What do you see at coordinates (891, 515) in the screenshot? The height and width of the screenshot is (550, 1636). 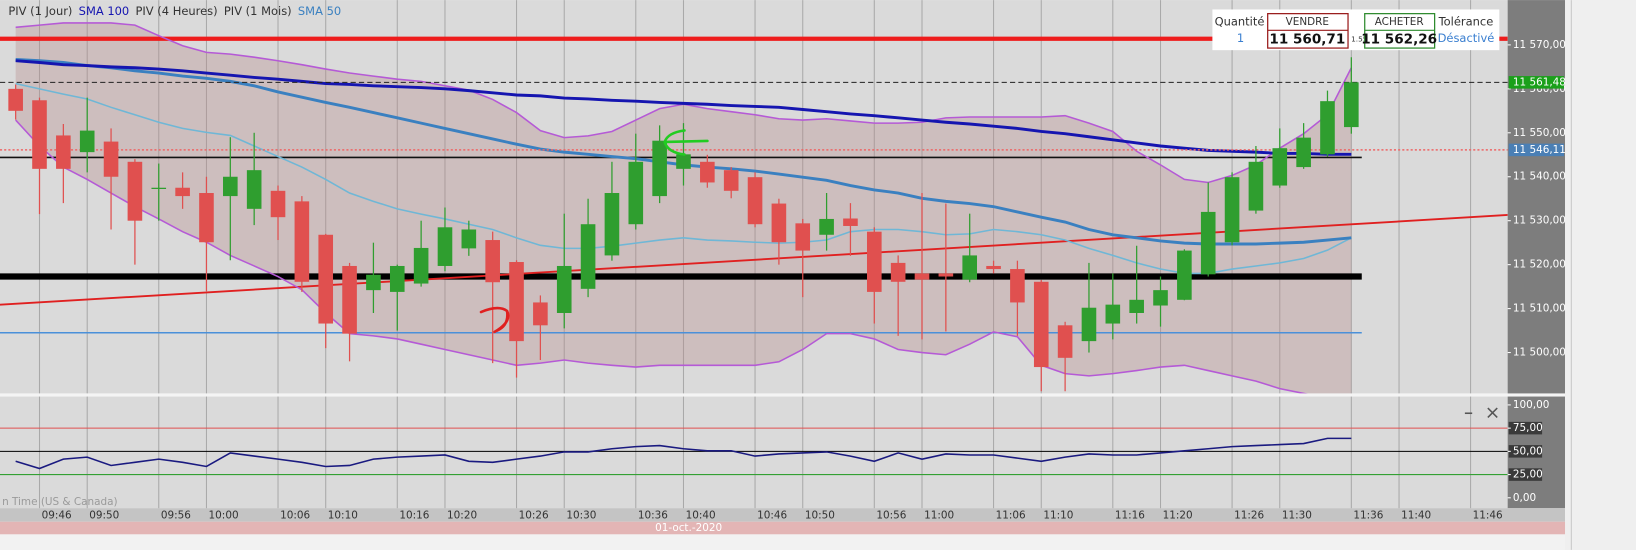 I see `x-tick-label: 10:56` at bounding box center [891, 515].